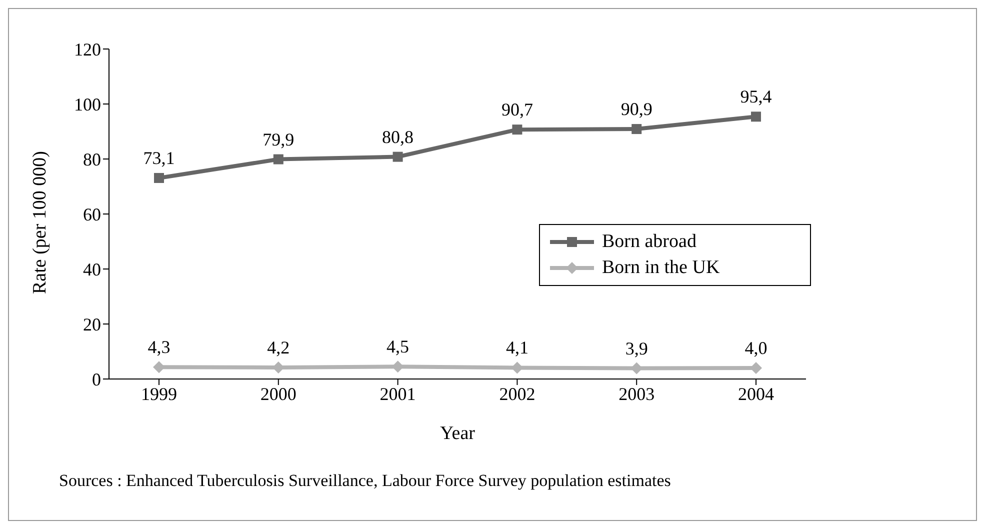 This screenshot has height=529, width=985. Describe the element at coordinates (92, 214) in the screenshot. I see `y-tick-label: 60` at that location.